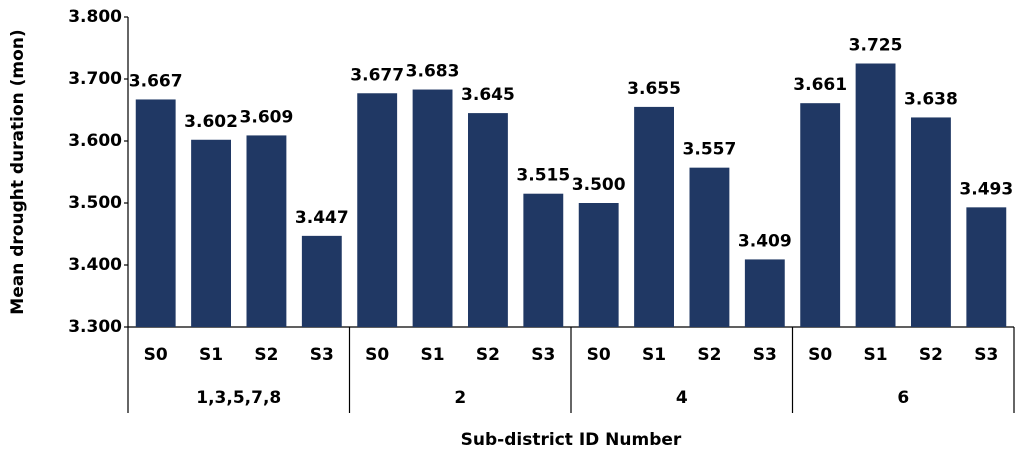 The height and width of the screenshot is (454, 1015). I want to click on y-tick-label: 3.400, so click(95, 265).